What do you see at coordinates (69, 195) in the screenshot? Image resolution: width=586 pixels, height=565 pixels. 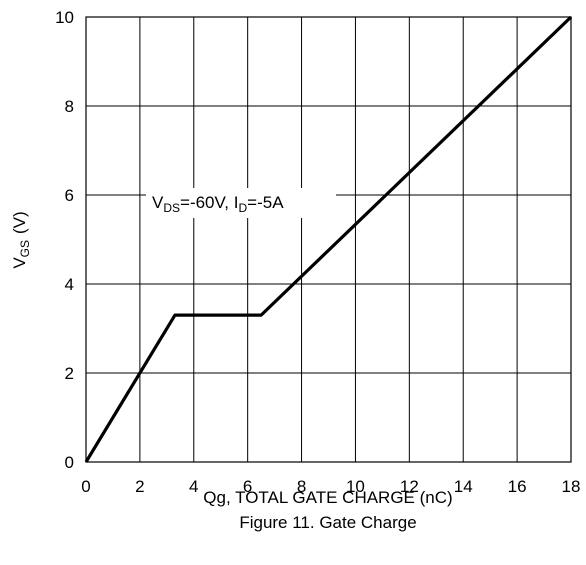 I see `y-tick-label: 6` at bounding box center [69, 195].